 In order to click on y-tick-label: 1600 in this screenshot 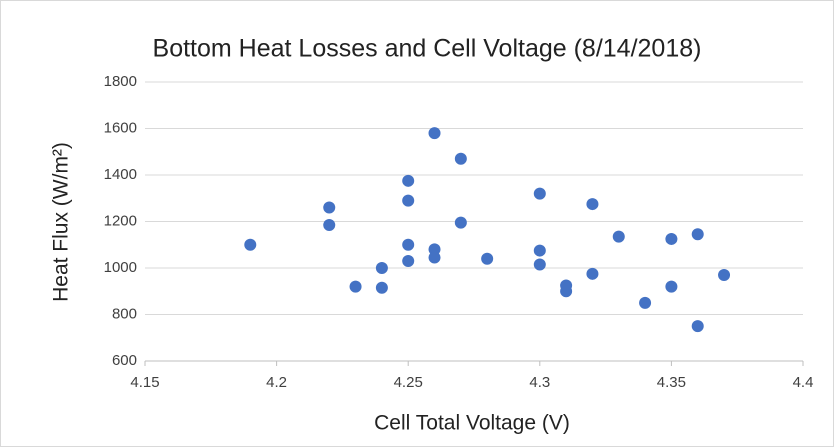, I will do `click(120, 127)`.